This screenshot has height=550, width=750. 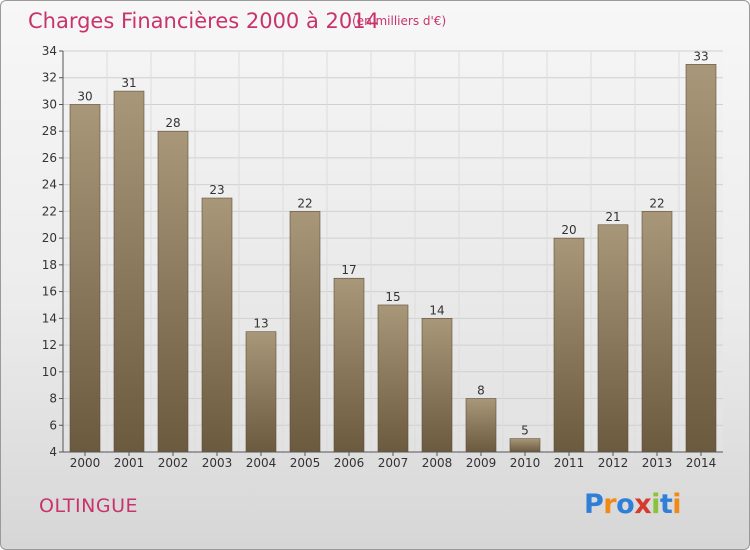 I want to click on bar-2012, so click(x=613, y=338).